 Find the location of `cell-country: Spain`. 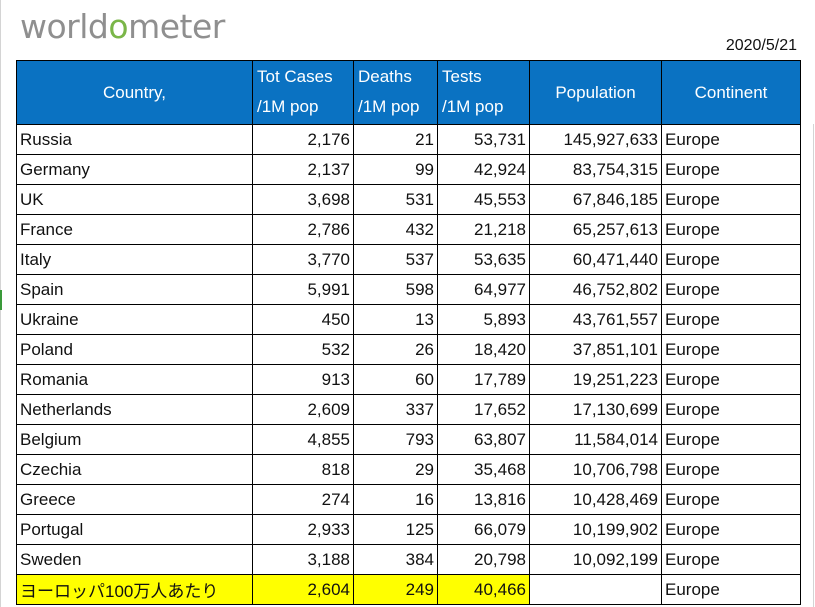

cell-country: Spain is located at coordinates (134, 289).